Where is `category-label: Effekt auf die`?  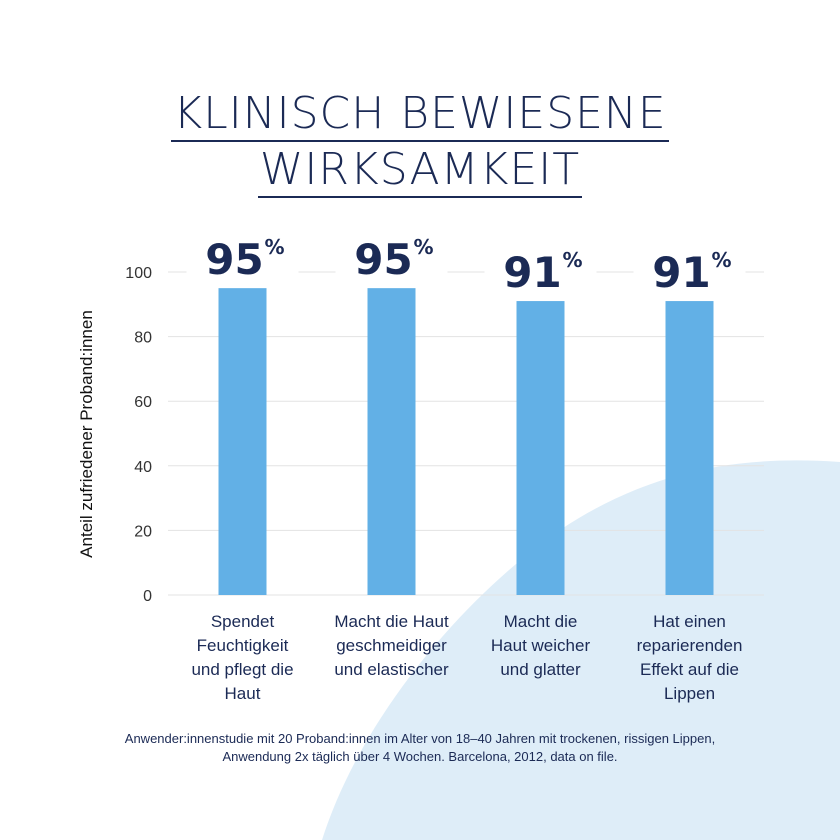 category-label: Effekt auf die is located at coordinates (689, 669).